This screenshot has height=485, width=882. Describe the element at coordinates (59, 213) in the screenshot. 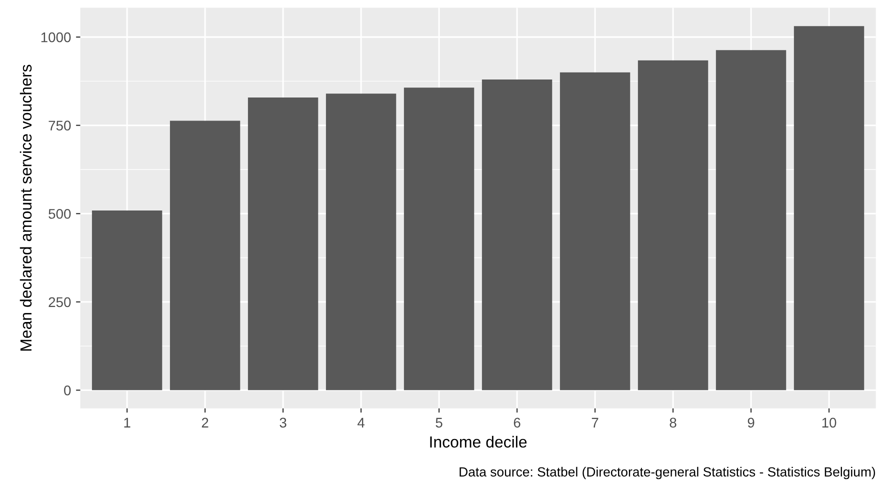

I see `y-tick-label: 500` at that location.